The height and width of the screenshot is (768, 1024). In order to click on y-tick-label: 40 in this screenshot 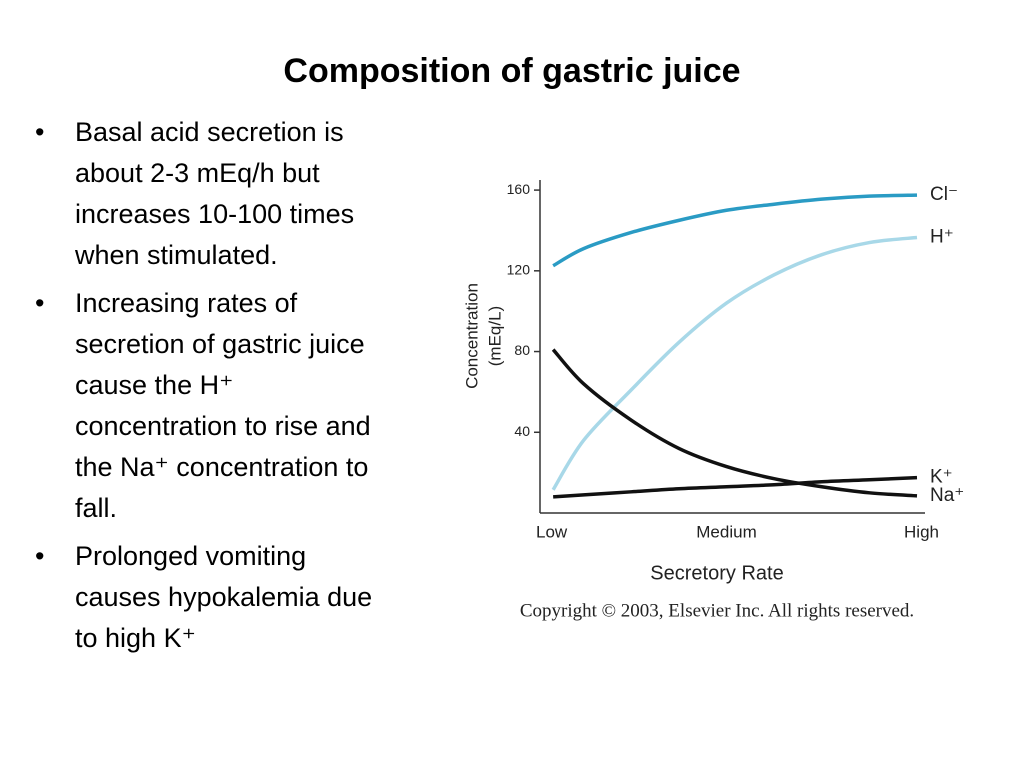, I will do `click(522, 431)`.